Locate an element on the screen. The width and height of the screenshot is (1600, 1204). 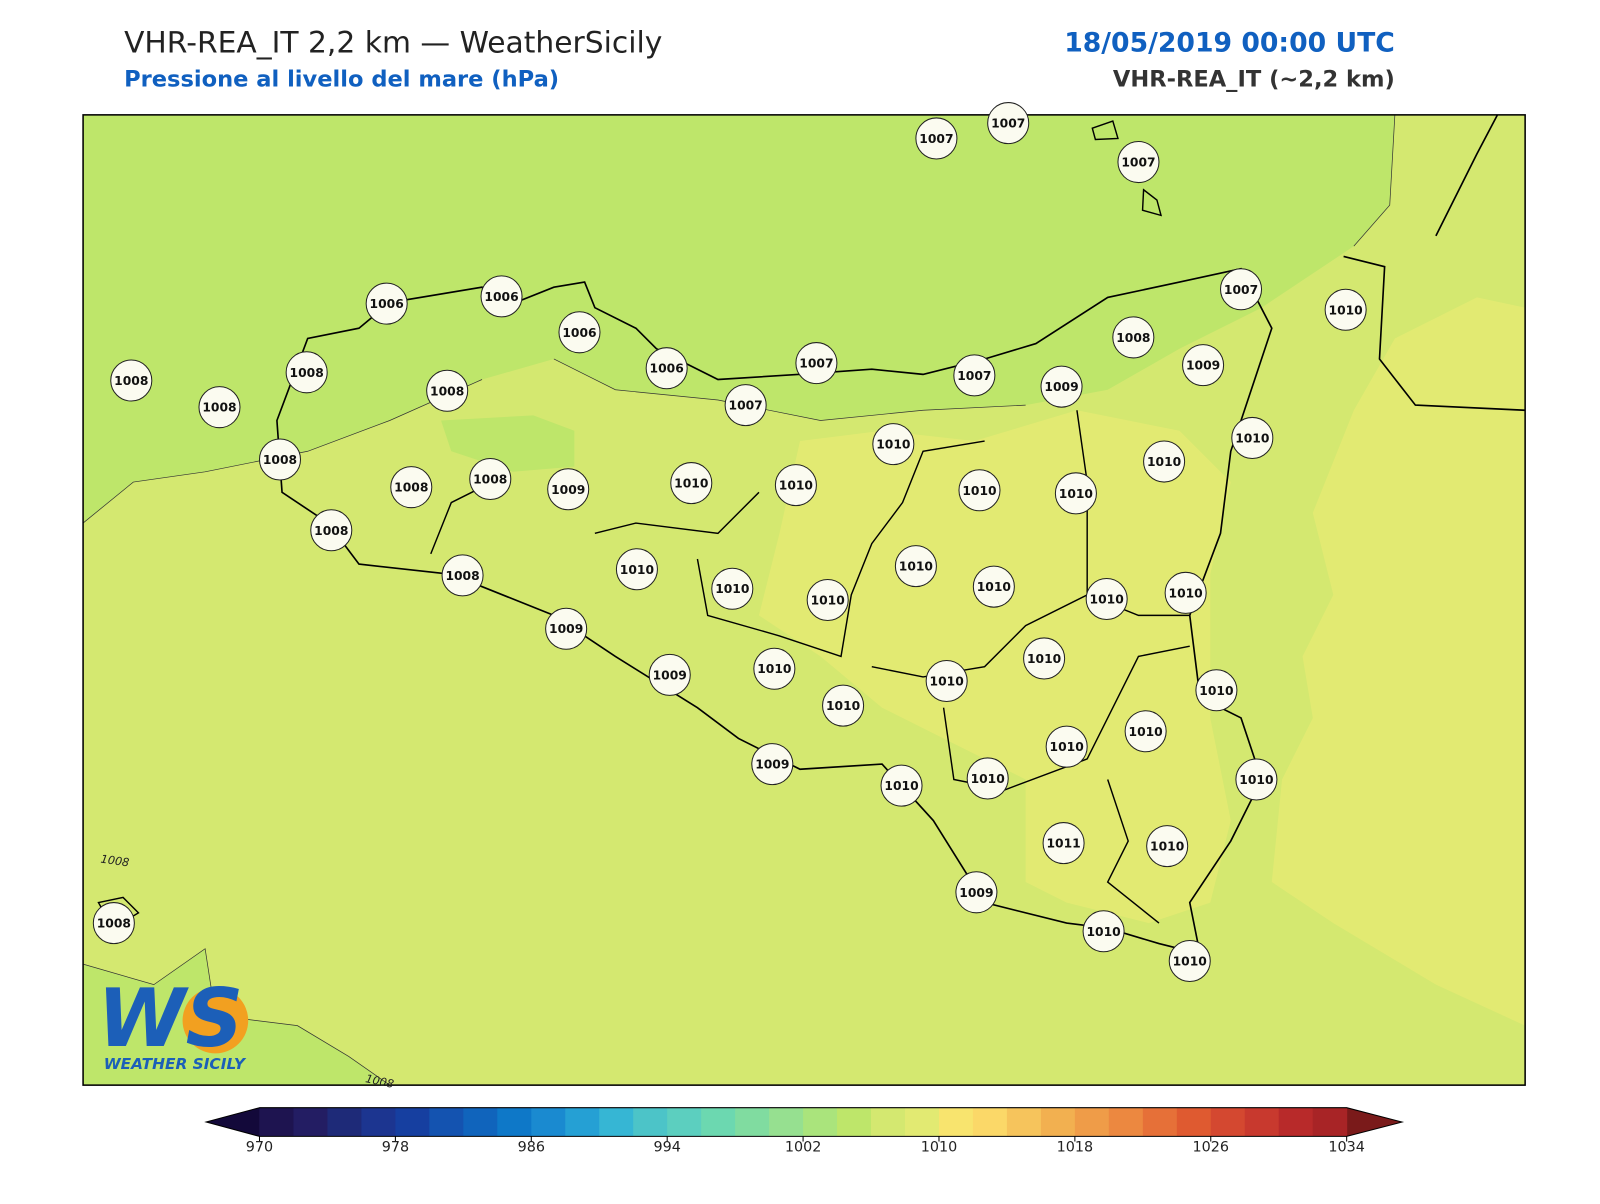
station: 1011 is located at coordinates (1063, 843).